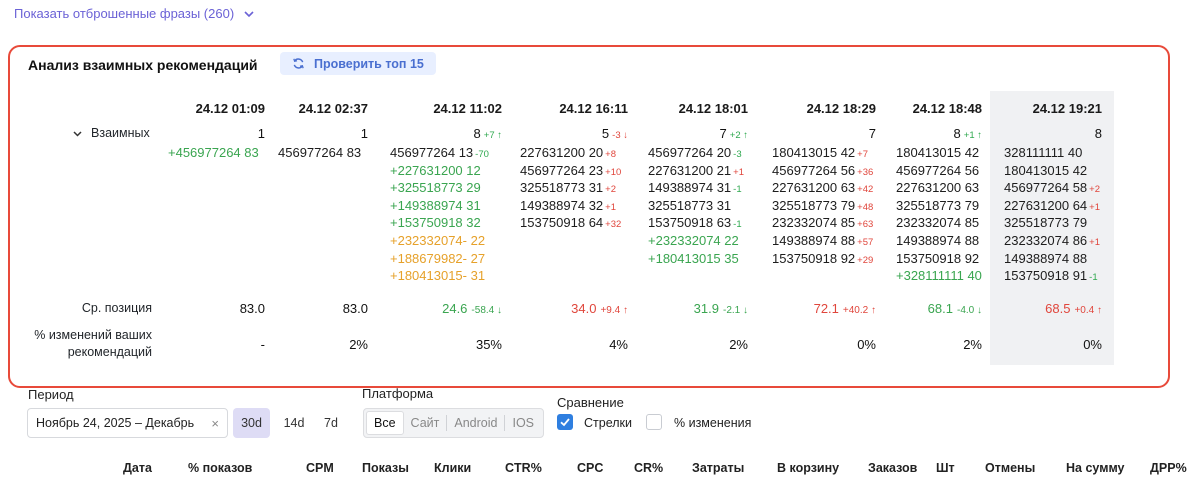  I want to click on phrase-entry: 153750918 92, so click(937, 258).